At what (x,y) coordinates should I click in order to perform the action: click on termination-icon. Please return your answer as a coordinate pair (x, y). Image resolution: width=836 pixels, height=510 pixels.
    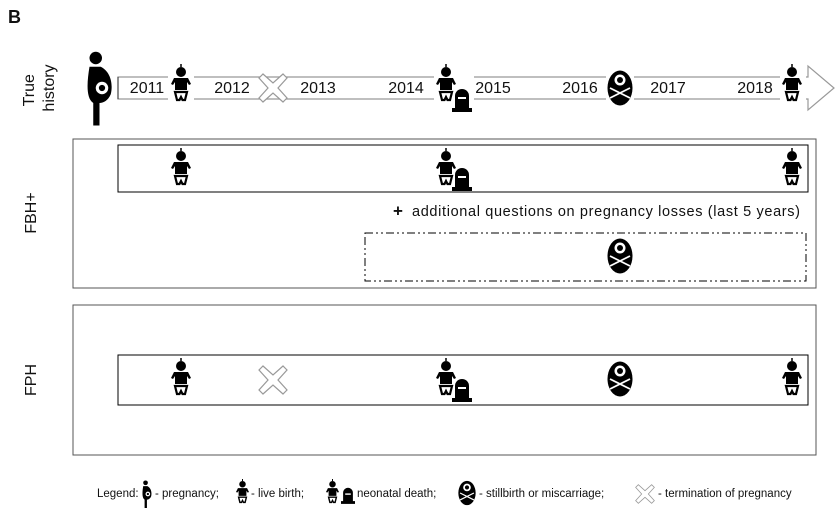
    Looking at the image, I should click on (273, 380).